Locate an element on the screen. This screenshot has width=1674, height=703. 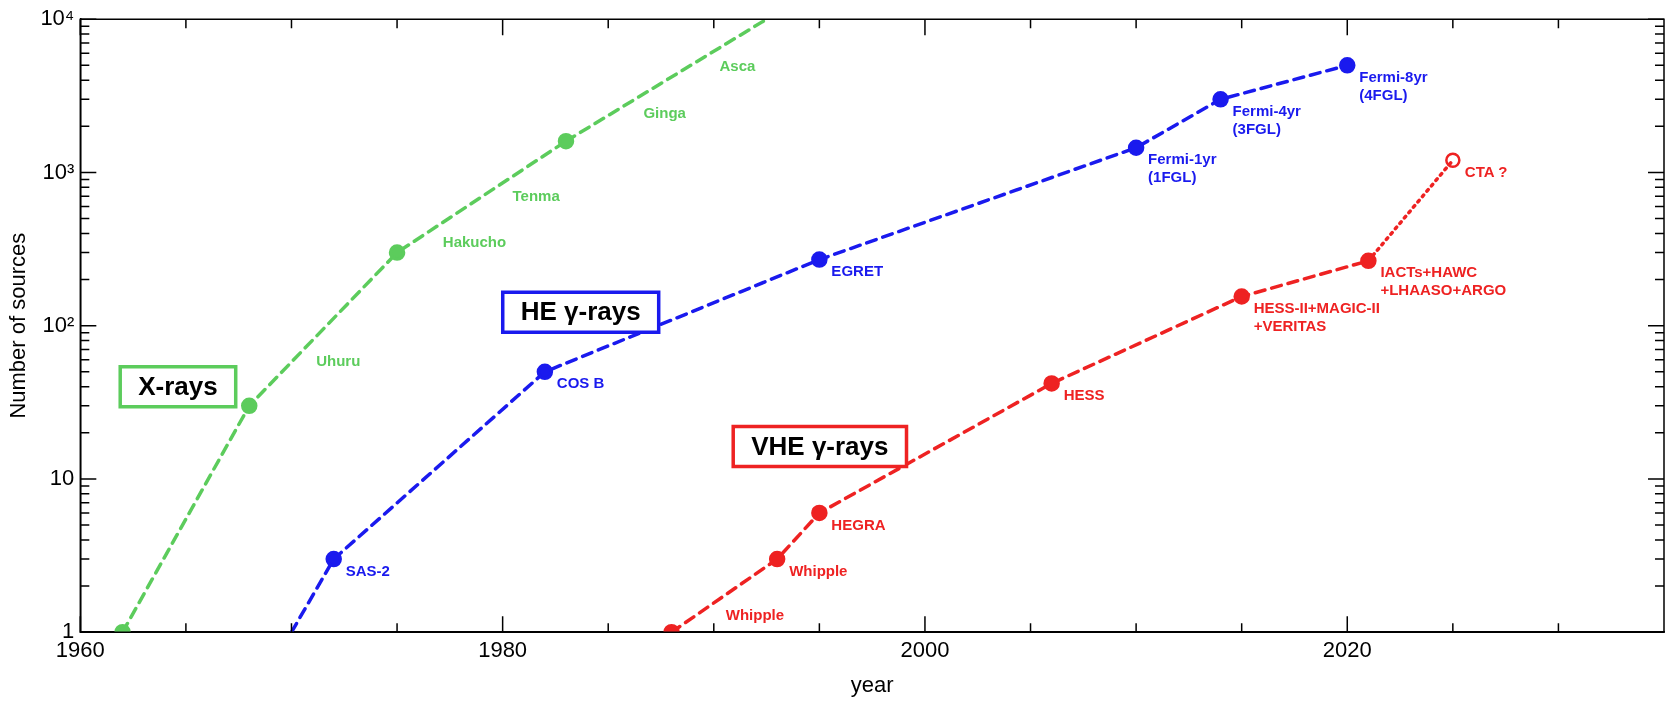
y-tick-label: 10⁴ is located at coordinates (57, 18).